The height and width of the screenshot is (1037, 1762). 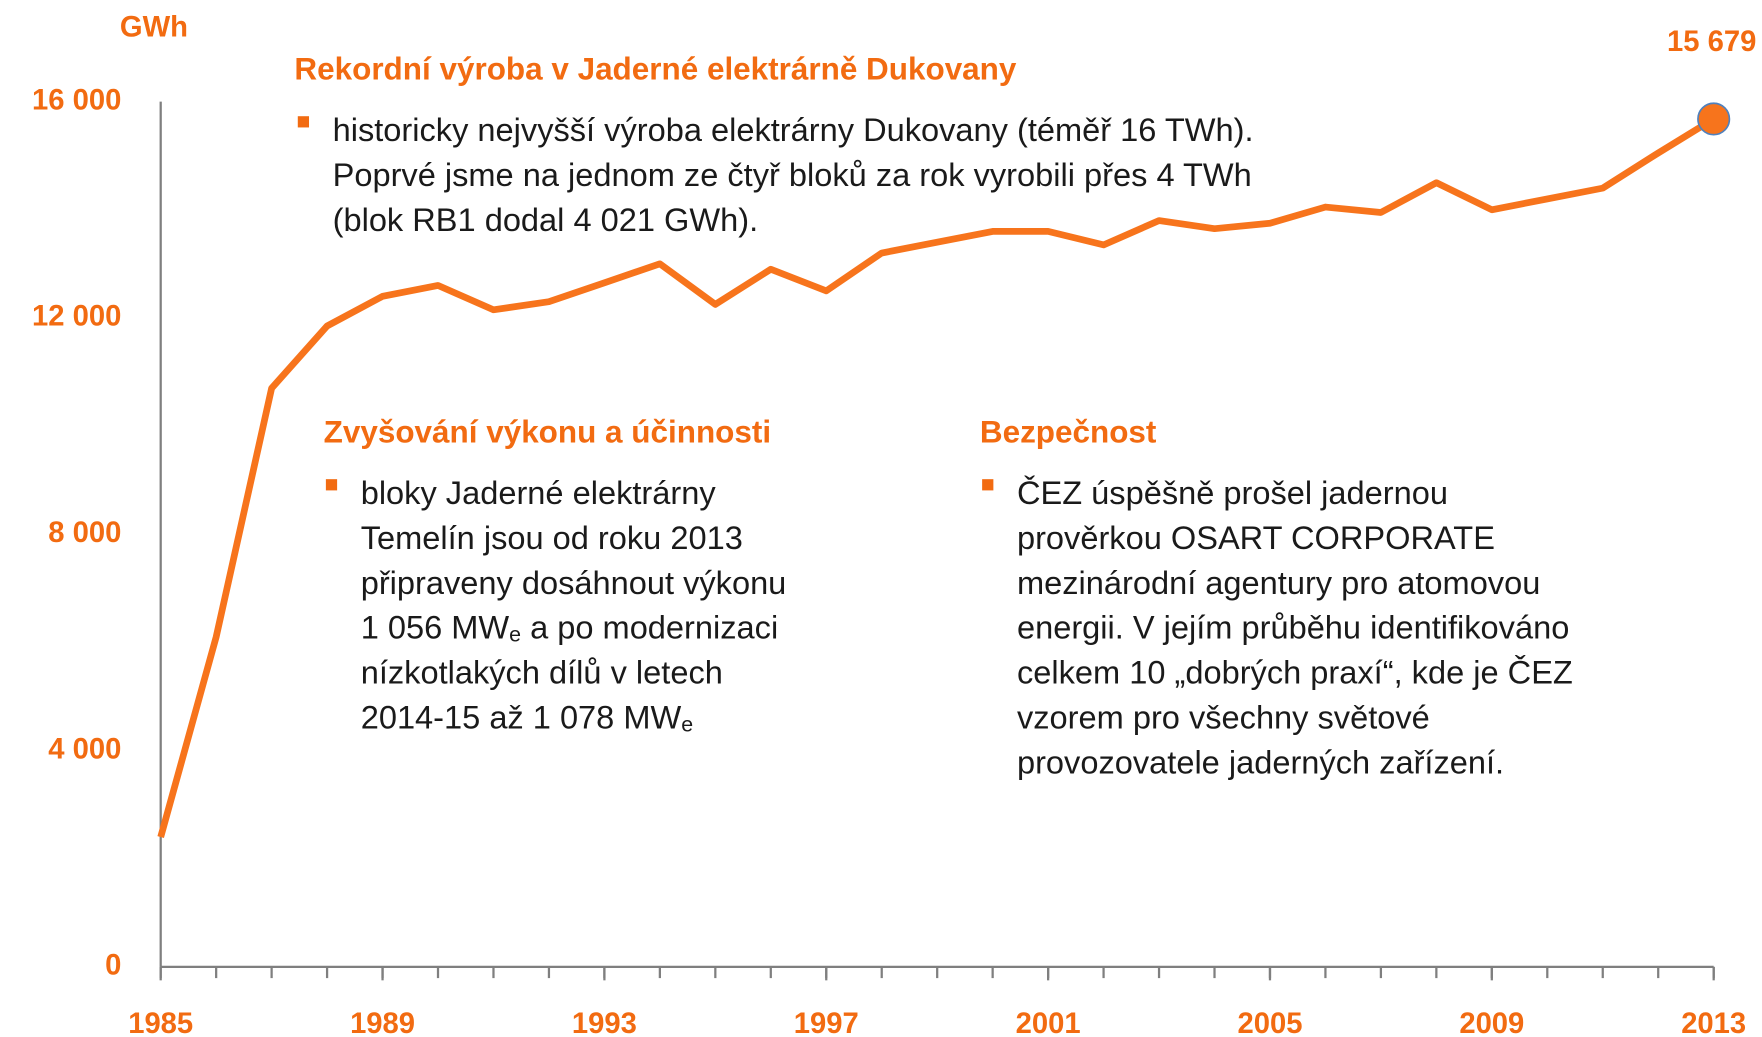 I want to click on text-run: připraveny dosáhnout výkonu, so click(x=574, y=582).